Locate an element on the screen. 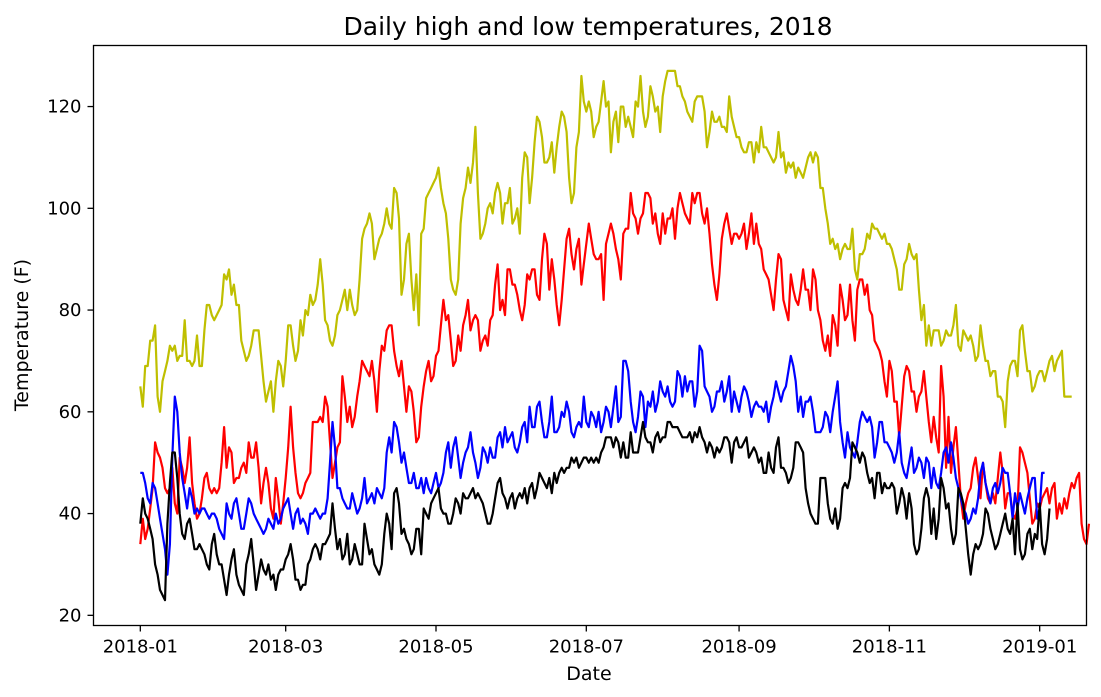 The width and height of the screenshot is (1101, 697). y-tick-label: 120 is located at coordinates (64, 107).